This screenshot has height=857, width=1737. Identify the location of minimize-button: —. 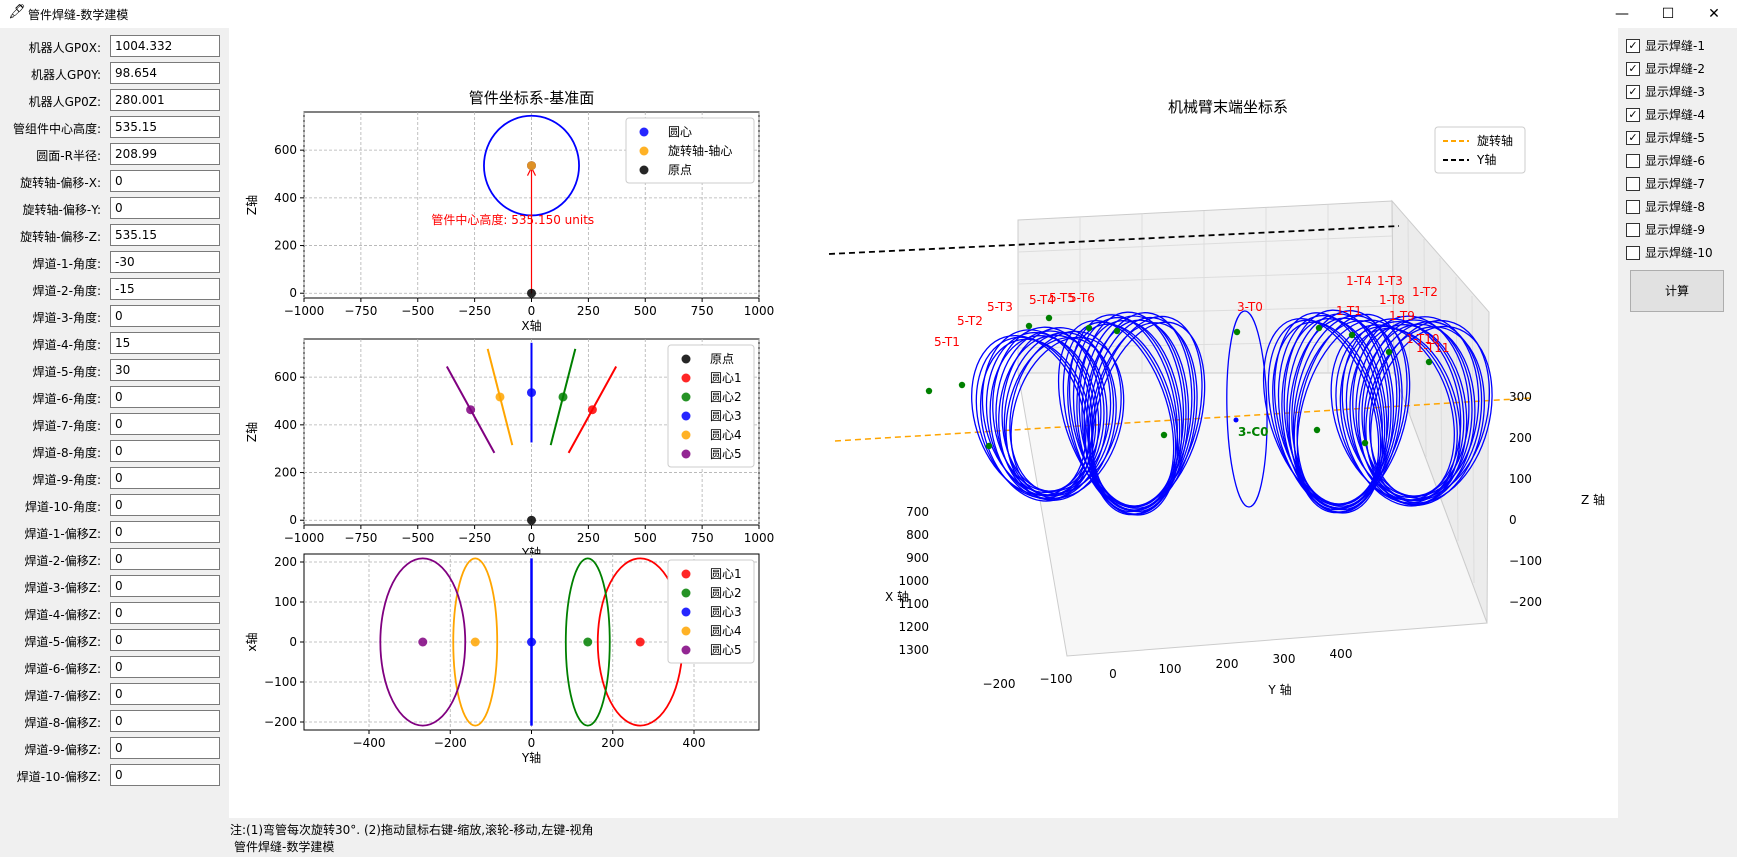
(1622, 14).